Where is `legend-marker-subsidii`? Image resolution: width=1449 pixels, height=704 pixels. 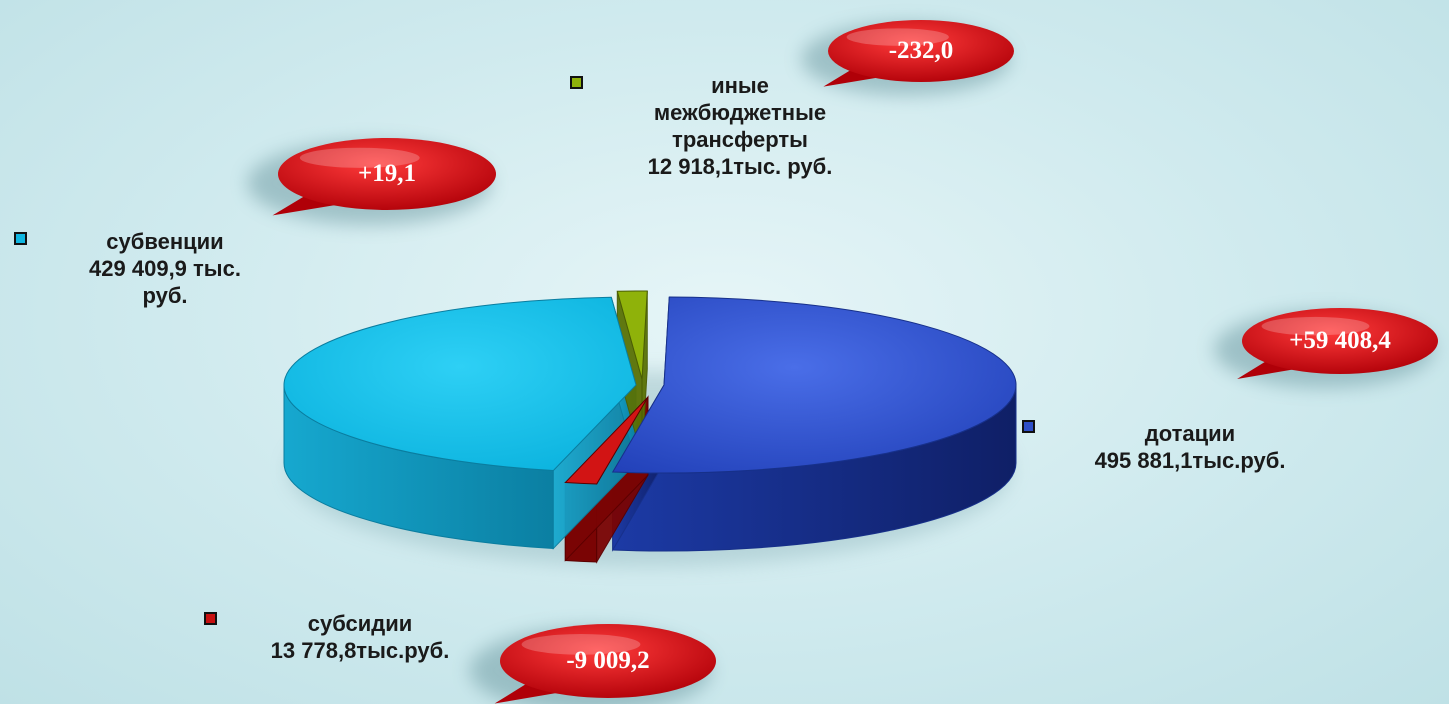 legend-marker-subsidii is located at coordinates (210, 618).